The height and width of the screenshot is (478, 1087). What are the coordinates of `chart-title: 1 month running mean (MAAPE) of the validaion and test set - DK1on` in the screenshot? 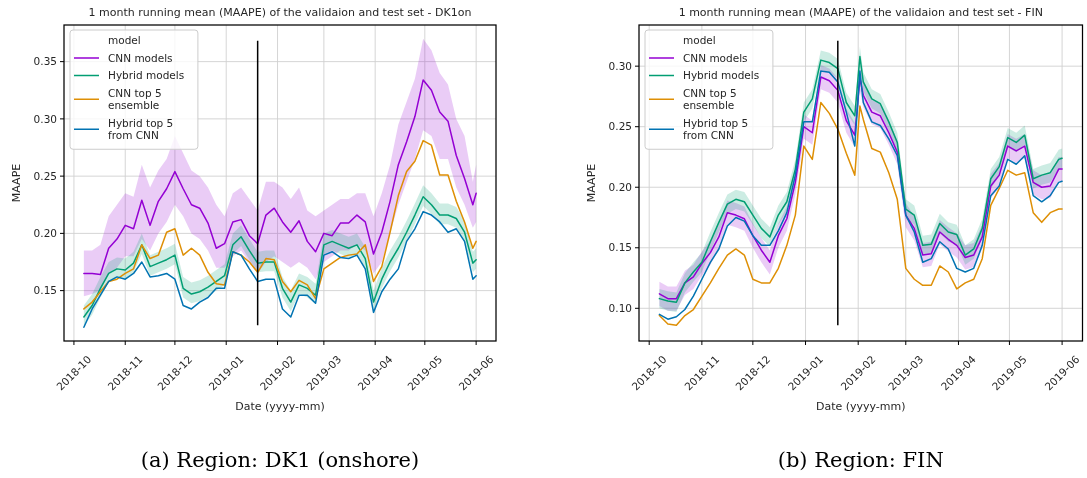 It's located at (280, 13).